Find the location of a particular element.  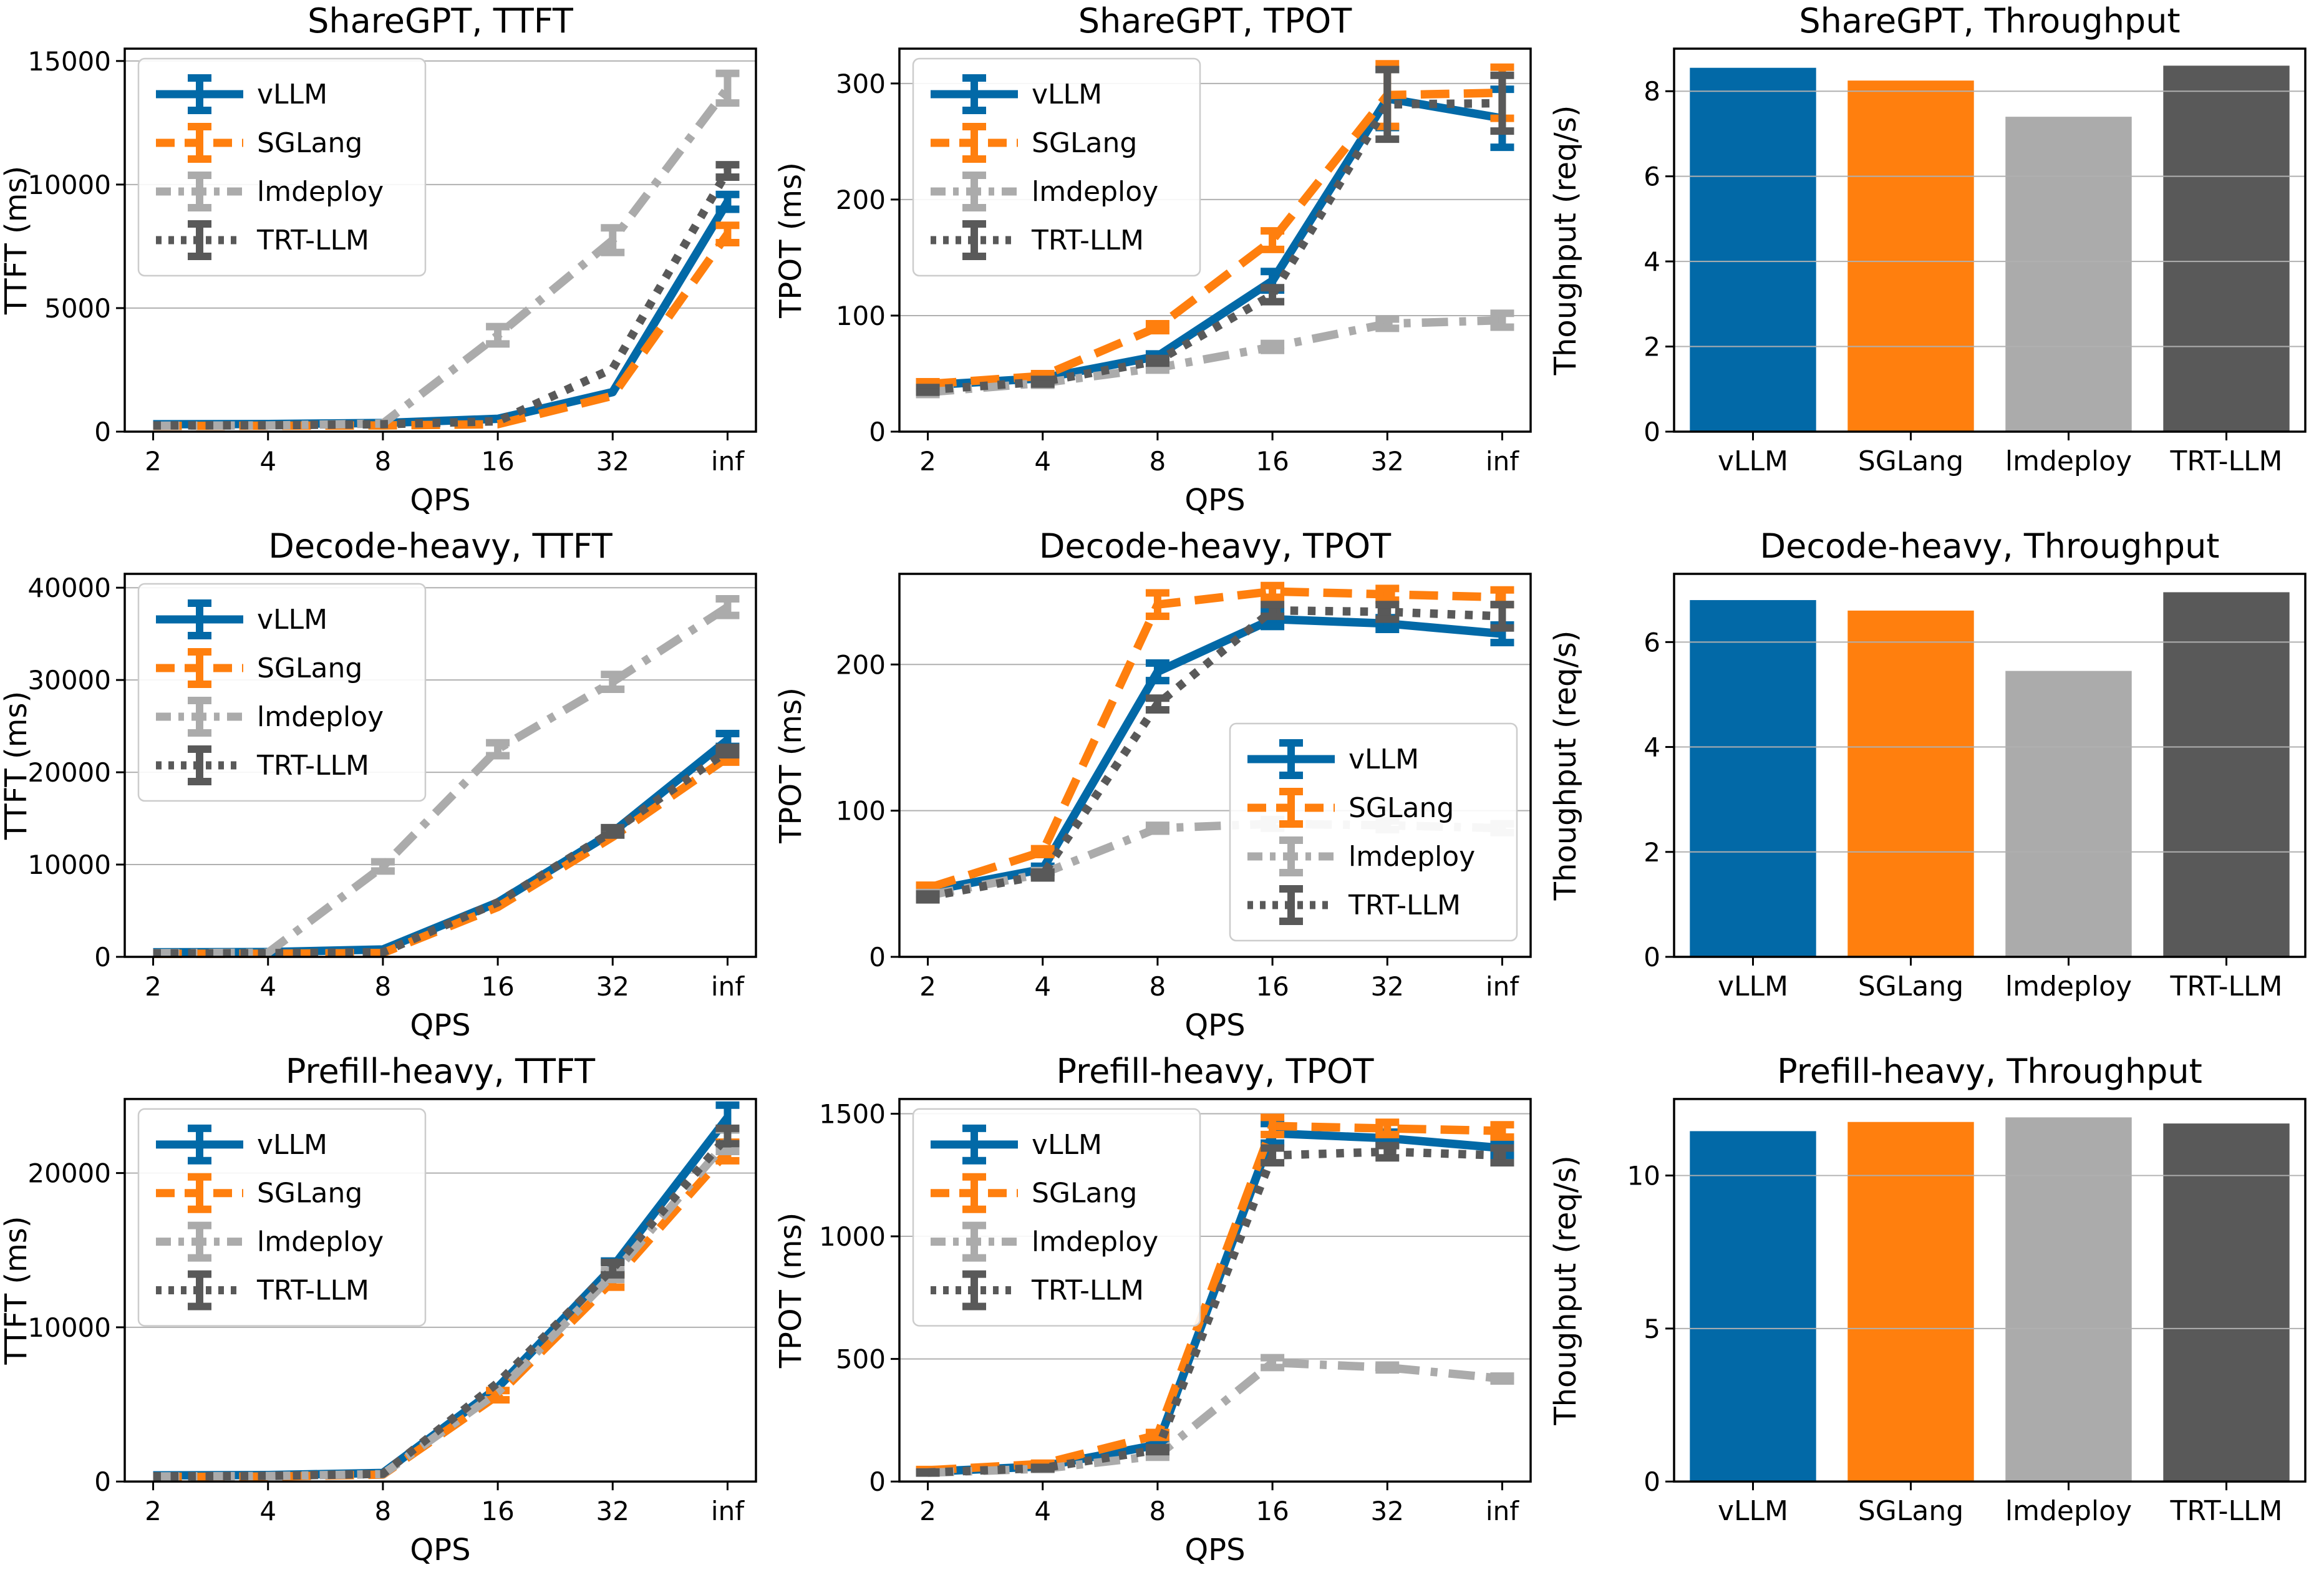

axes: 0 5 10 vLLM SGLang lmdeploy TRT-LLM is located at coordinates (1967, 1313).